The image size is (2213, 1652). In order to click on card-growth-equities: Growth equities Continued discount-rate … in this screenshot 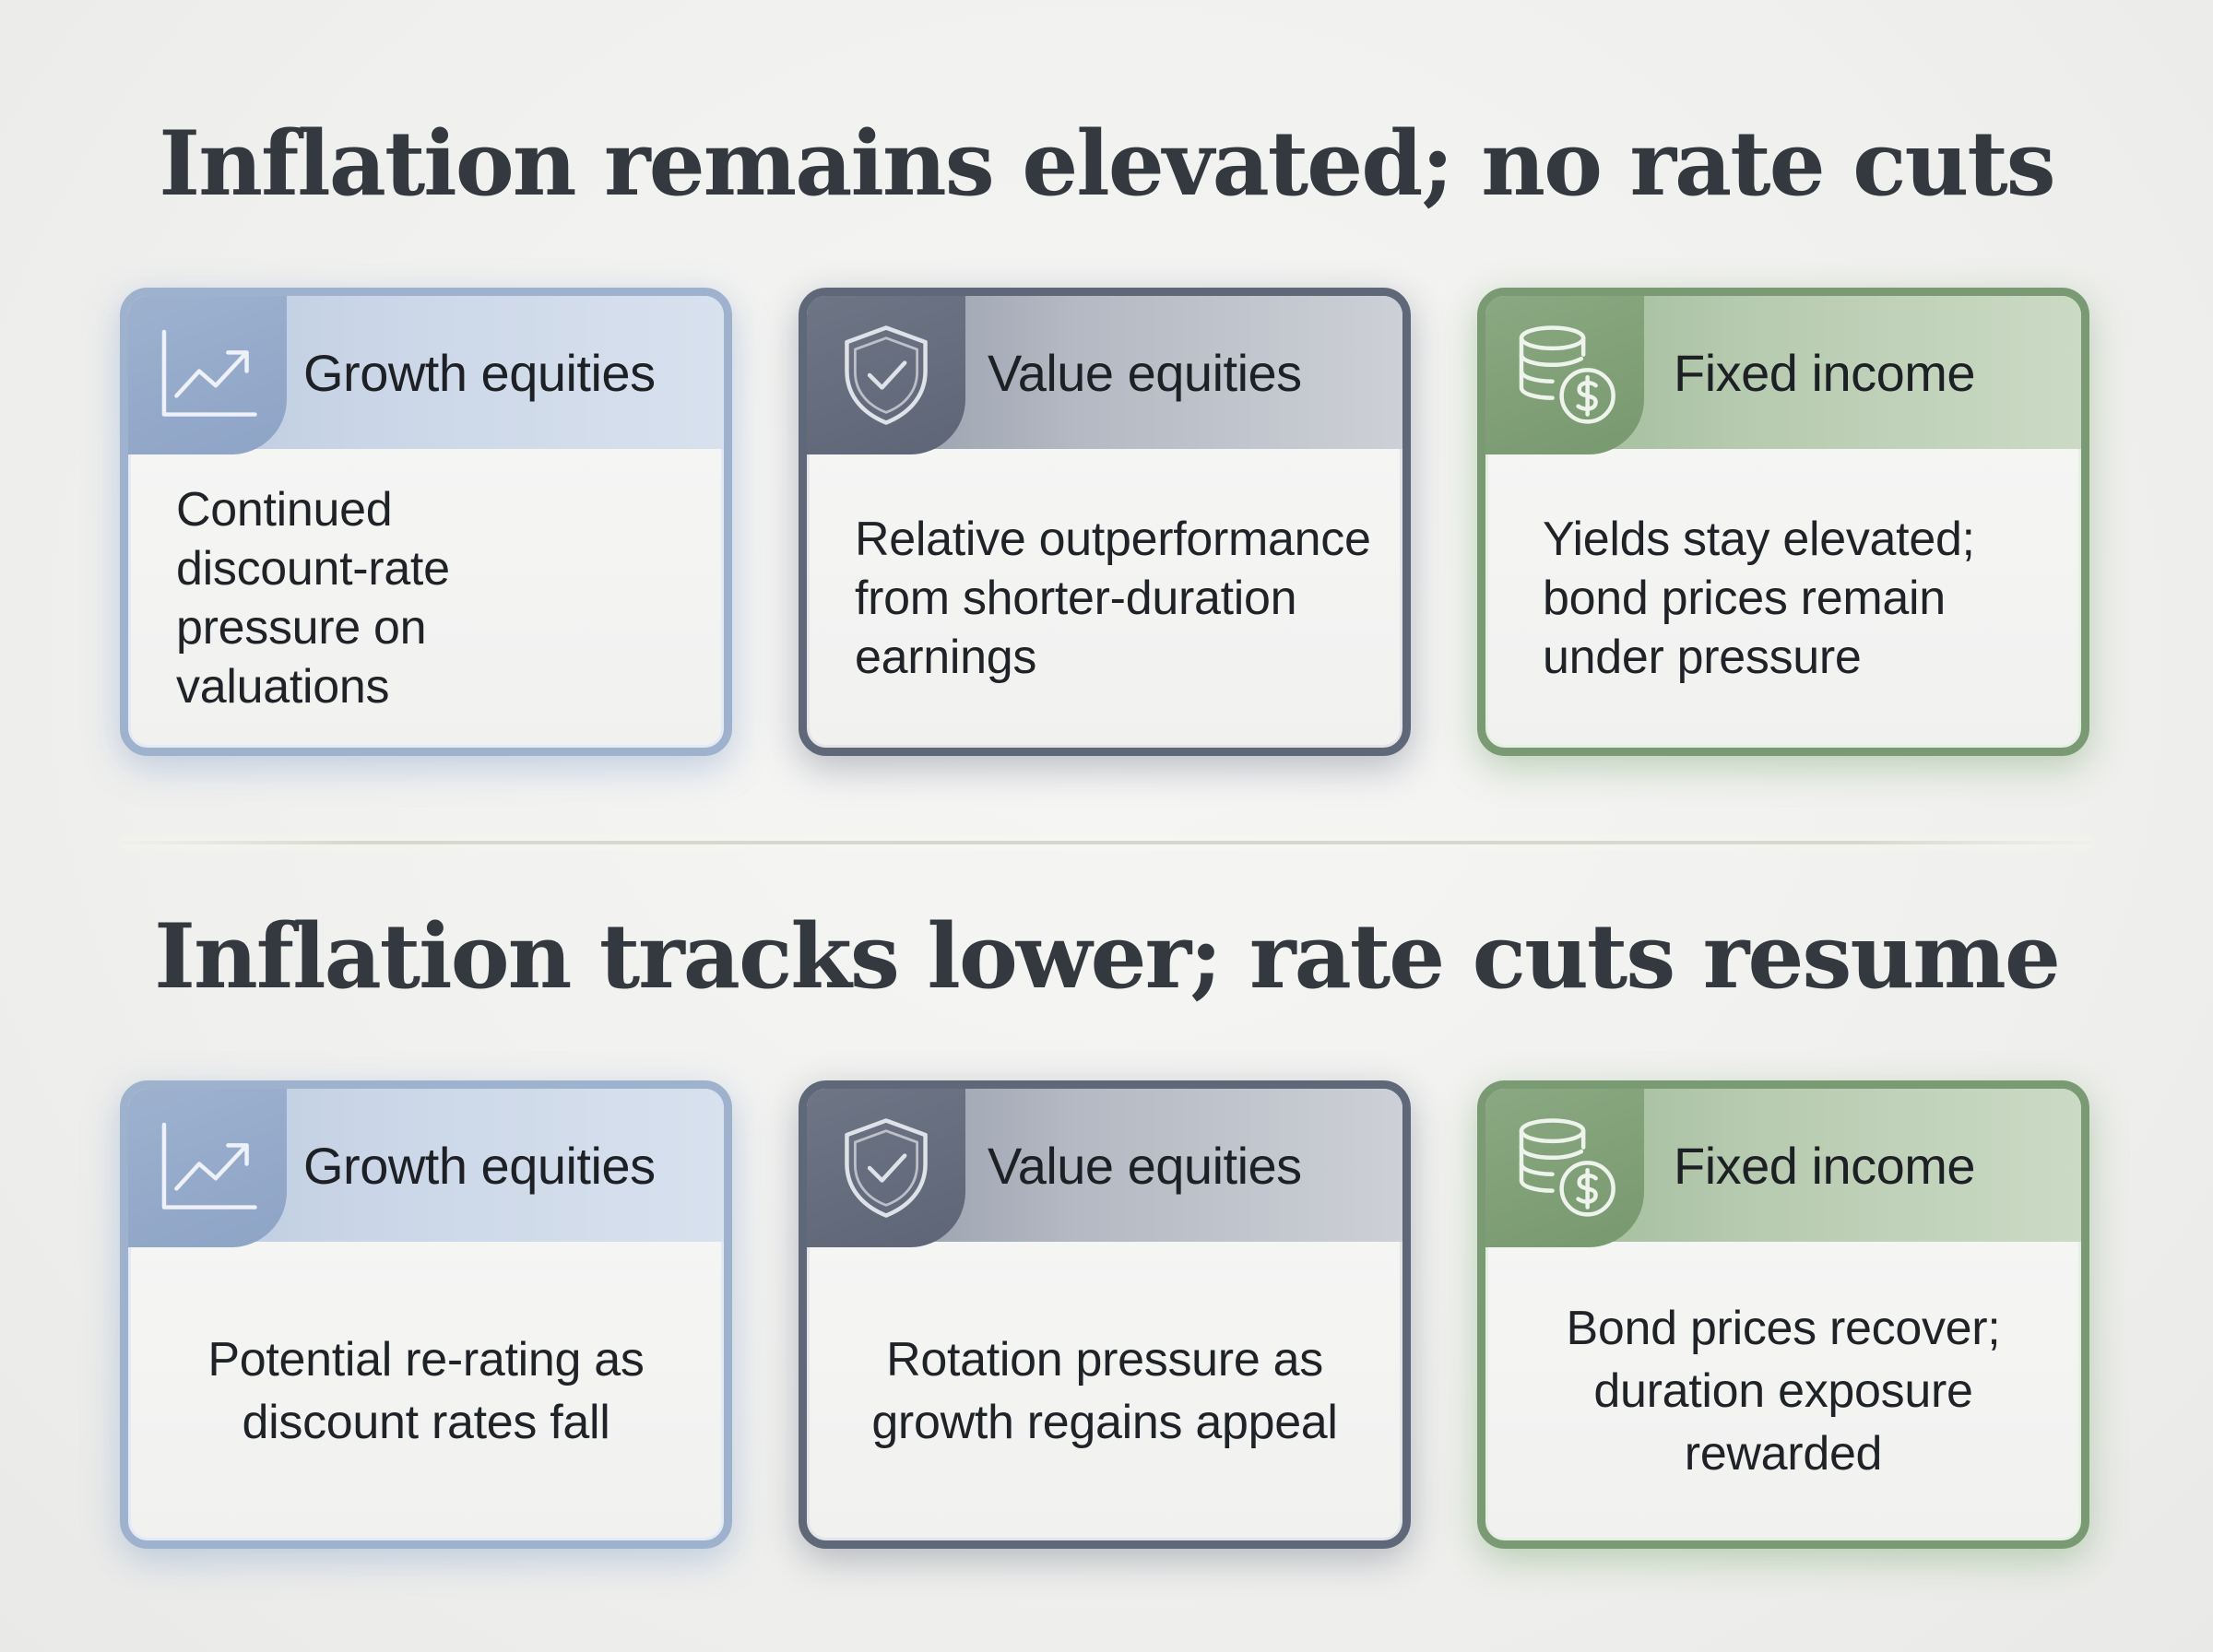, I will do `click(426, 522)`.